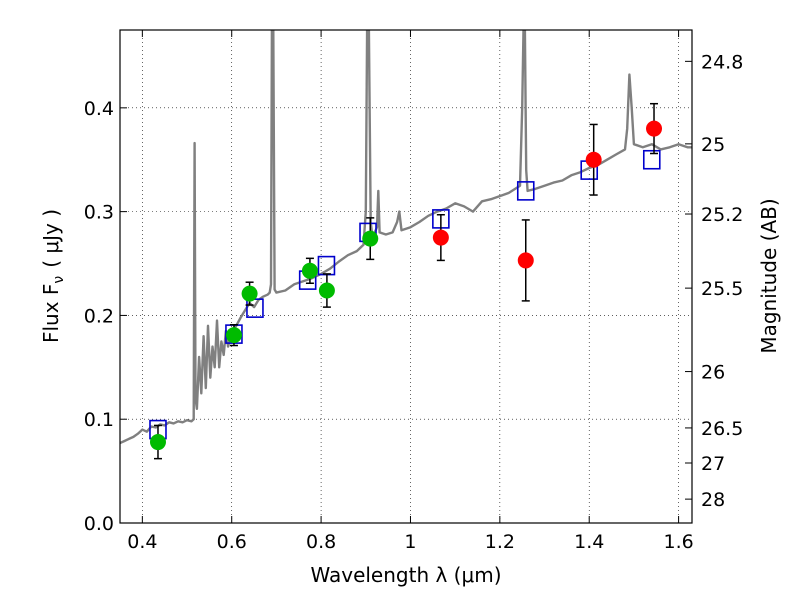  What do you see at coordinates (713, 373) in the screenshot?
I see `y2-tick-label: 26` at bounding box center [713, 373].